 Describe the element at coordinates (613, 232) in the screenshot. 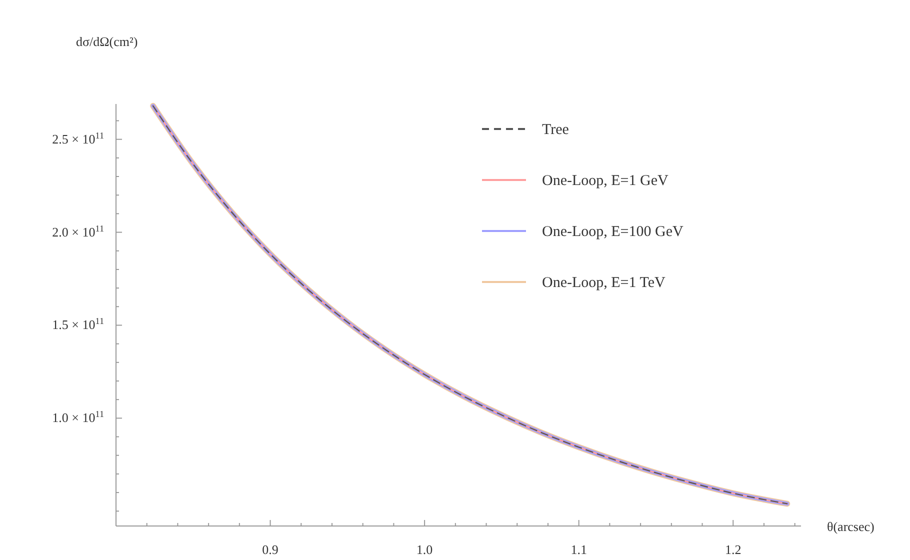

I see `legend-label: One-Loop, E=100 GeV` at that location.